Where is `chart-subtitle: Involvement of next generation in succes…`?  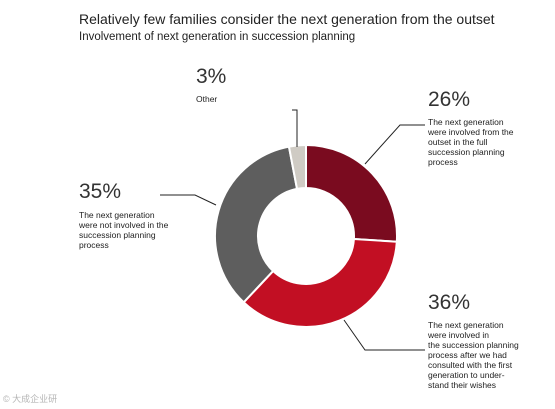
chart-subtitle: Involvement of next generation in succes… is located at coordinates (217, 37).